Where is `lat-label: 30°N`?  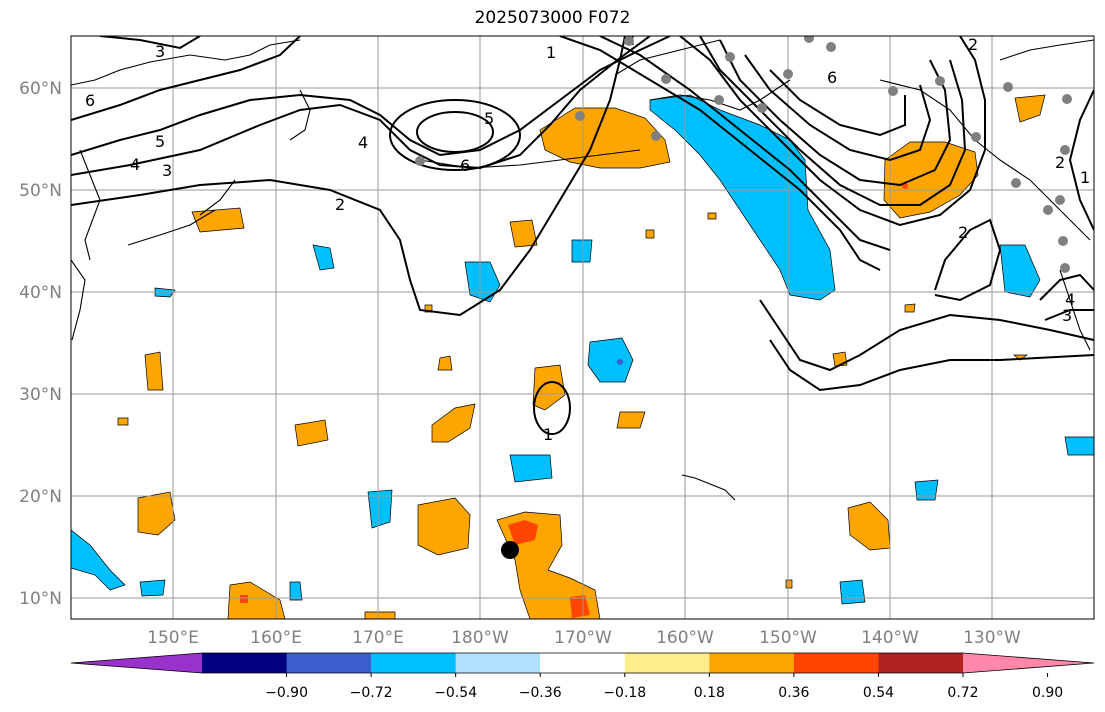 lat-label: 30°N is located at coordinates (40, 395).